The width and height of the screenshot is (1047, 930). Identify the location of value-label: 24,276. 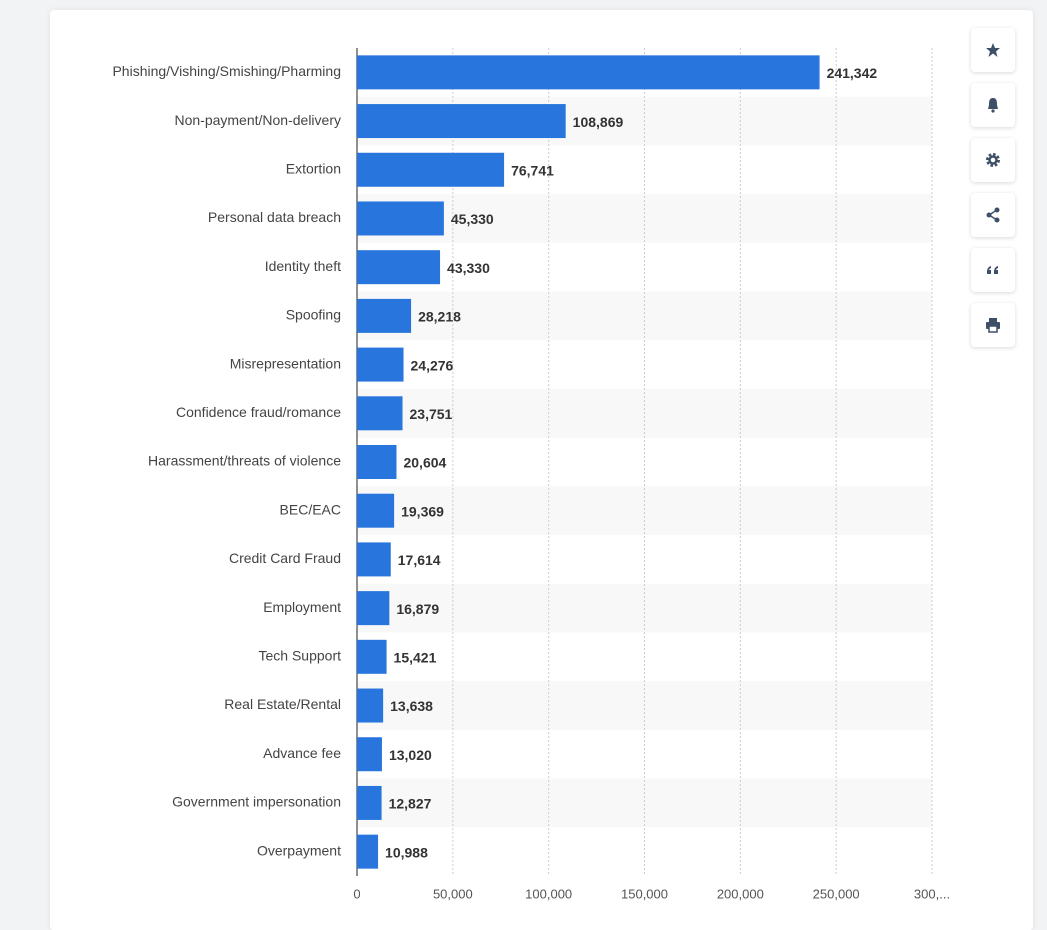
(432, 365).